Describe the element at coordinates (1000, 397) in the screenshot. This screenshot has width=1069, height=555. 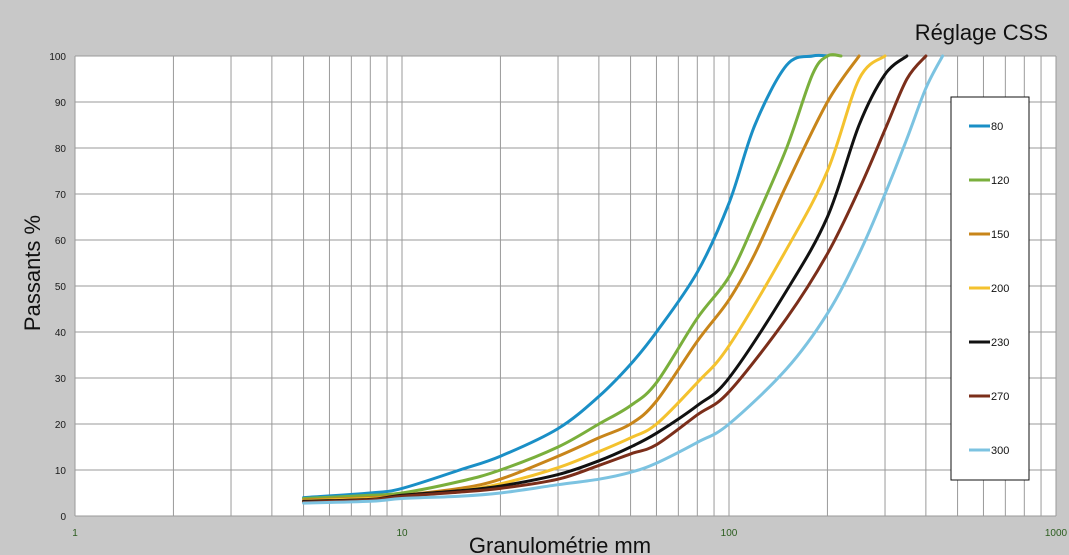
I see `legend-label-270: 270` at that location.